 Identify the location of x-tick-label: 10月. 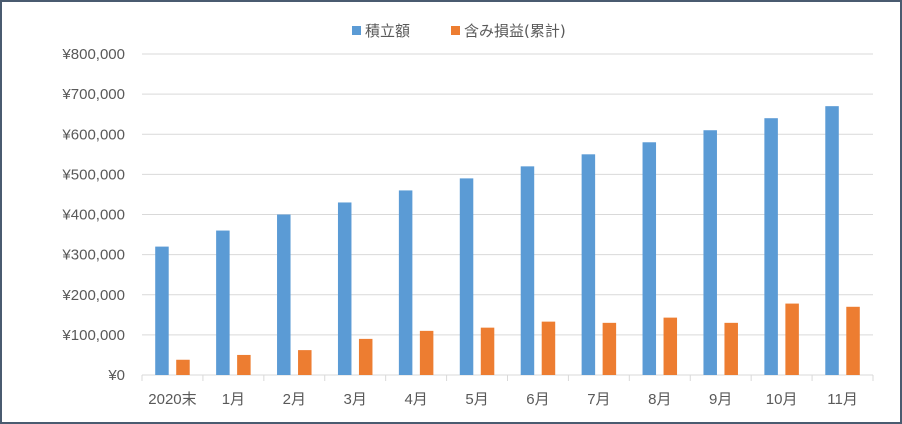
(782, 399).